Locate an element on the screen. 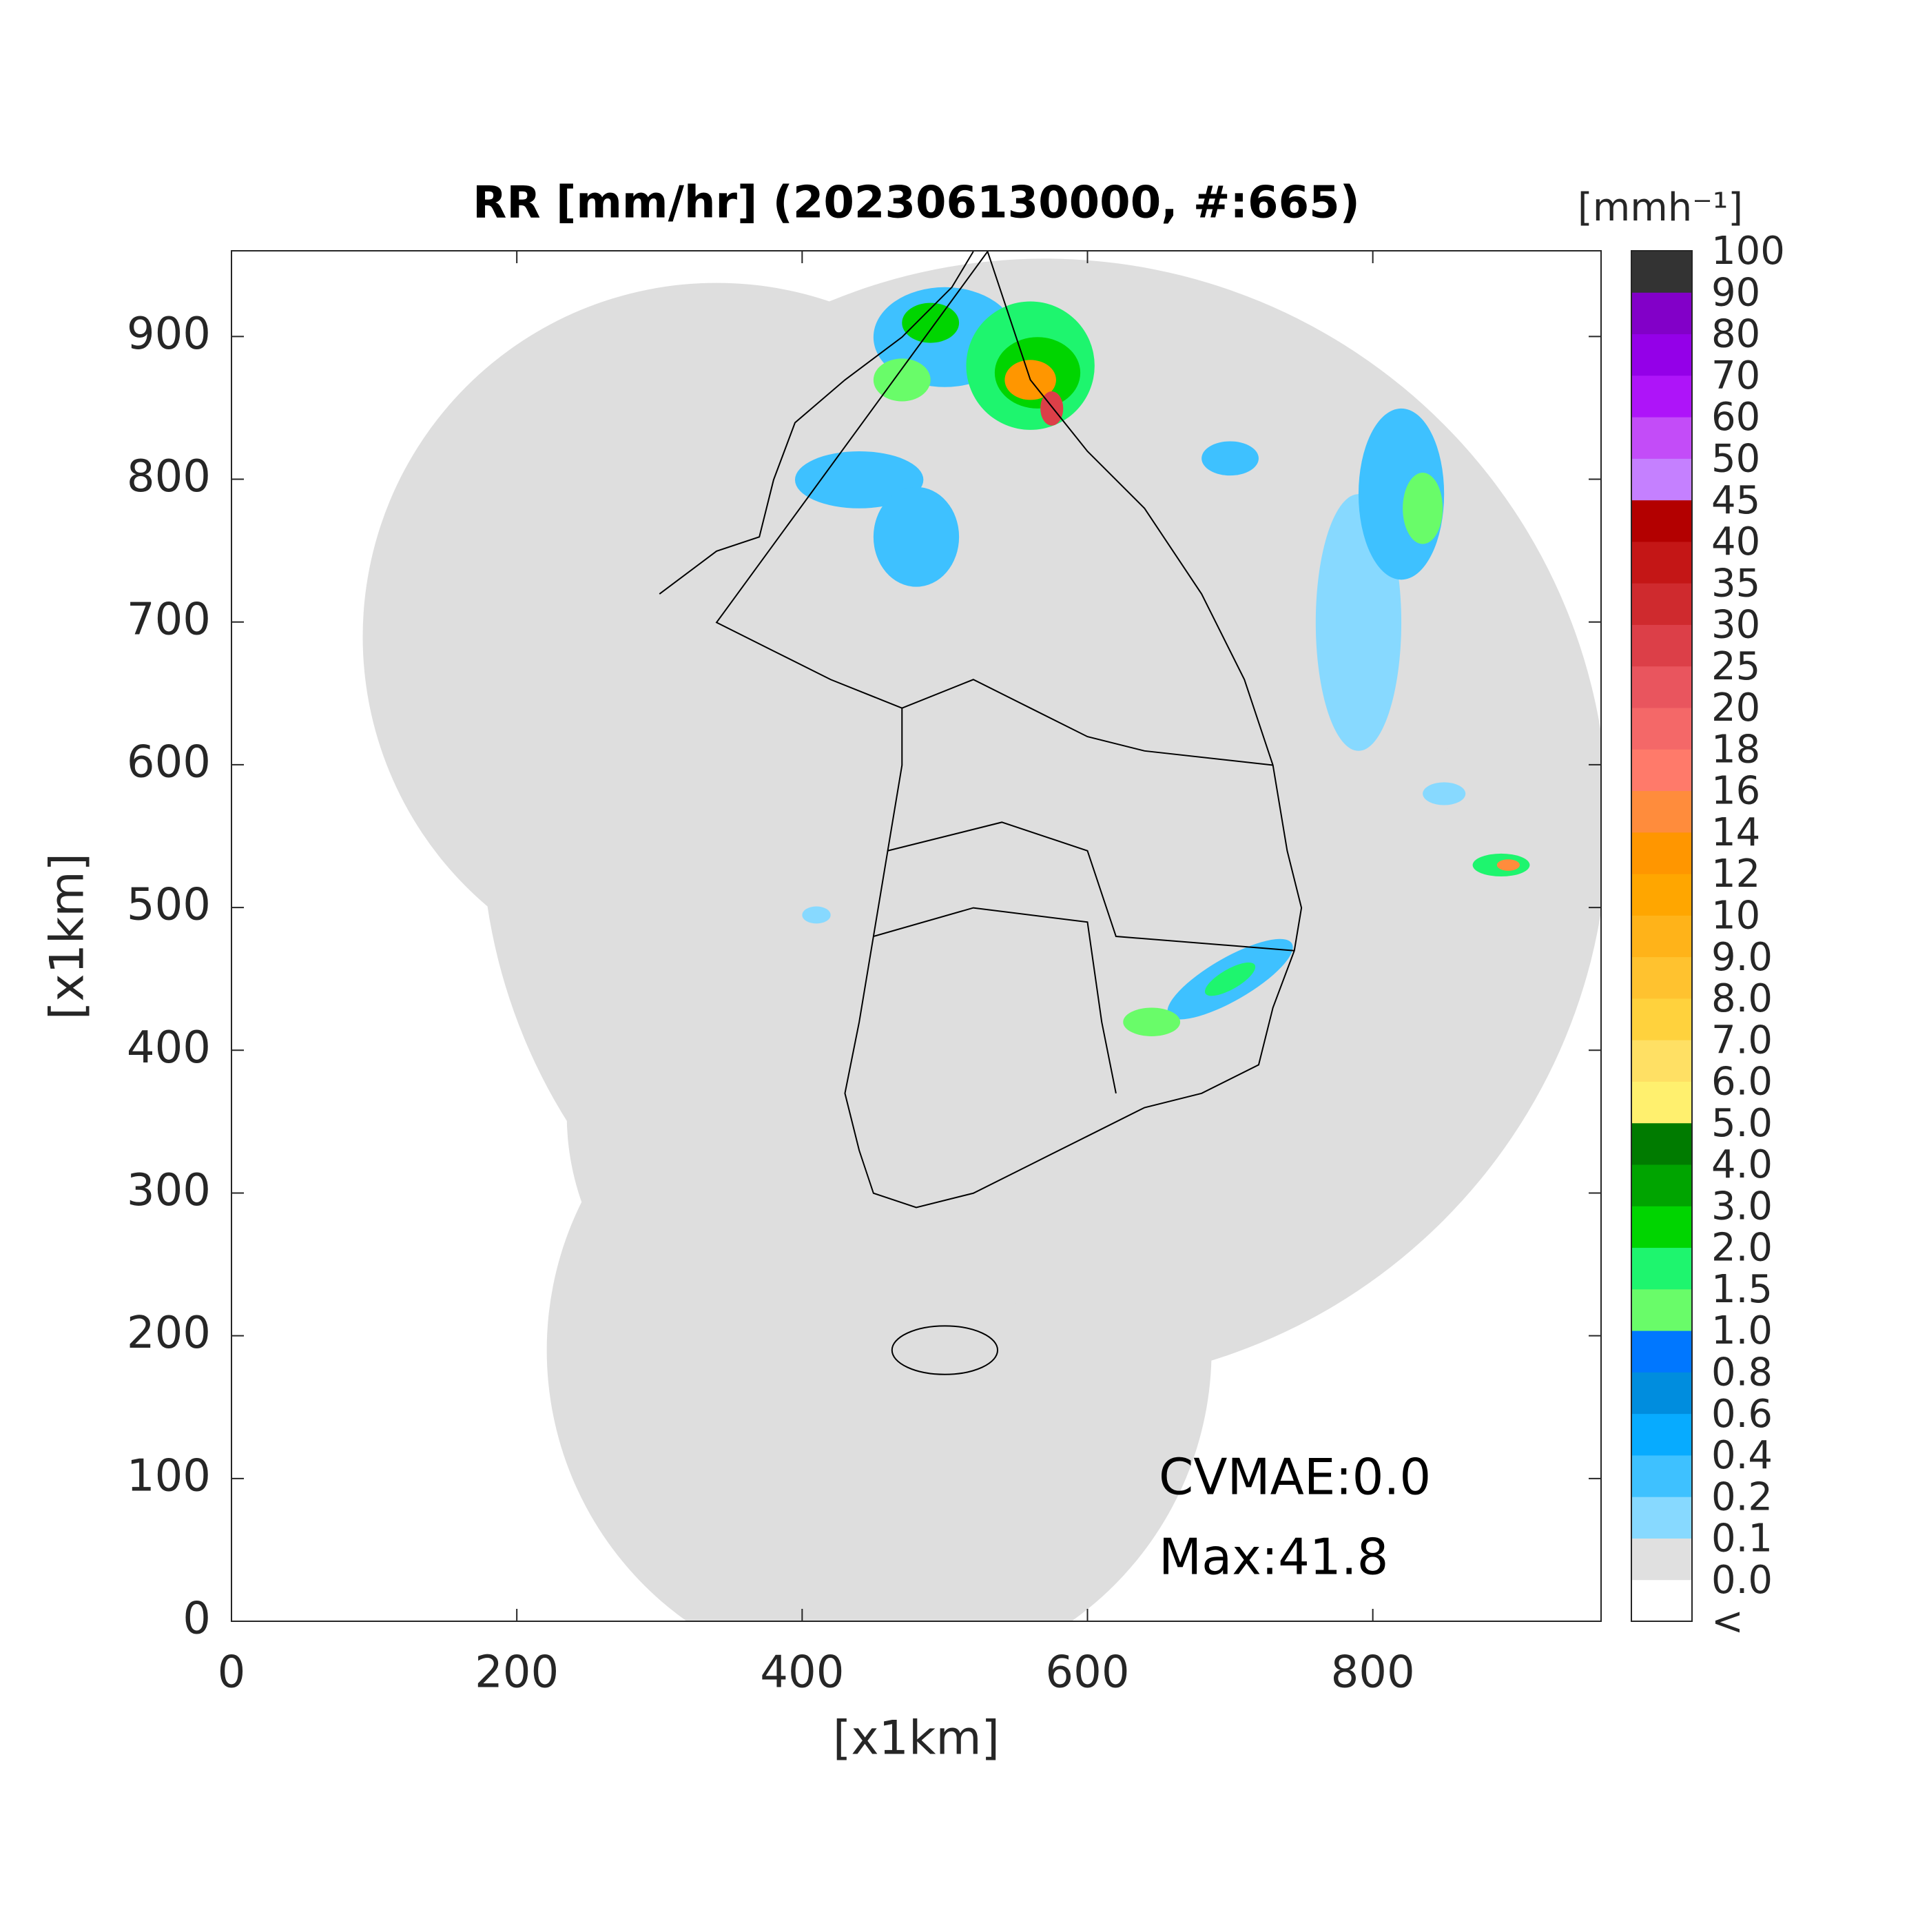 This screenshot has height=1932, width=1929. colorbar-frame is located at coordinates (1662, 936).